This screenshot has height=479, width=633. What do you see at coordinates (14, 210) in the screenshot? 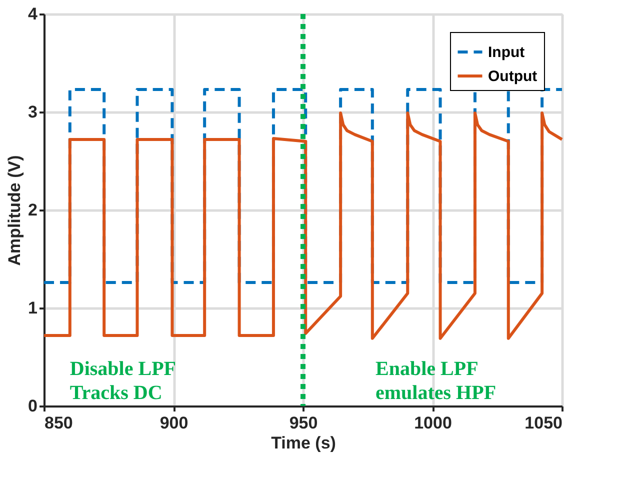
I see `y-axis-title: Amplitude (V)` at bounding box center [14, 210].